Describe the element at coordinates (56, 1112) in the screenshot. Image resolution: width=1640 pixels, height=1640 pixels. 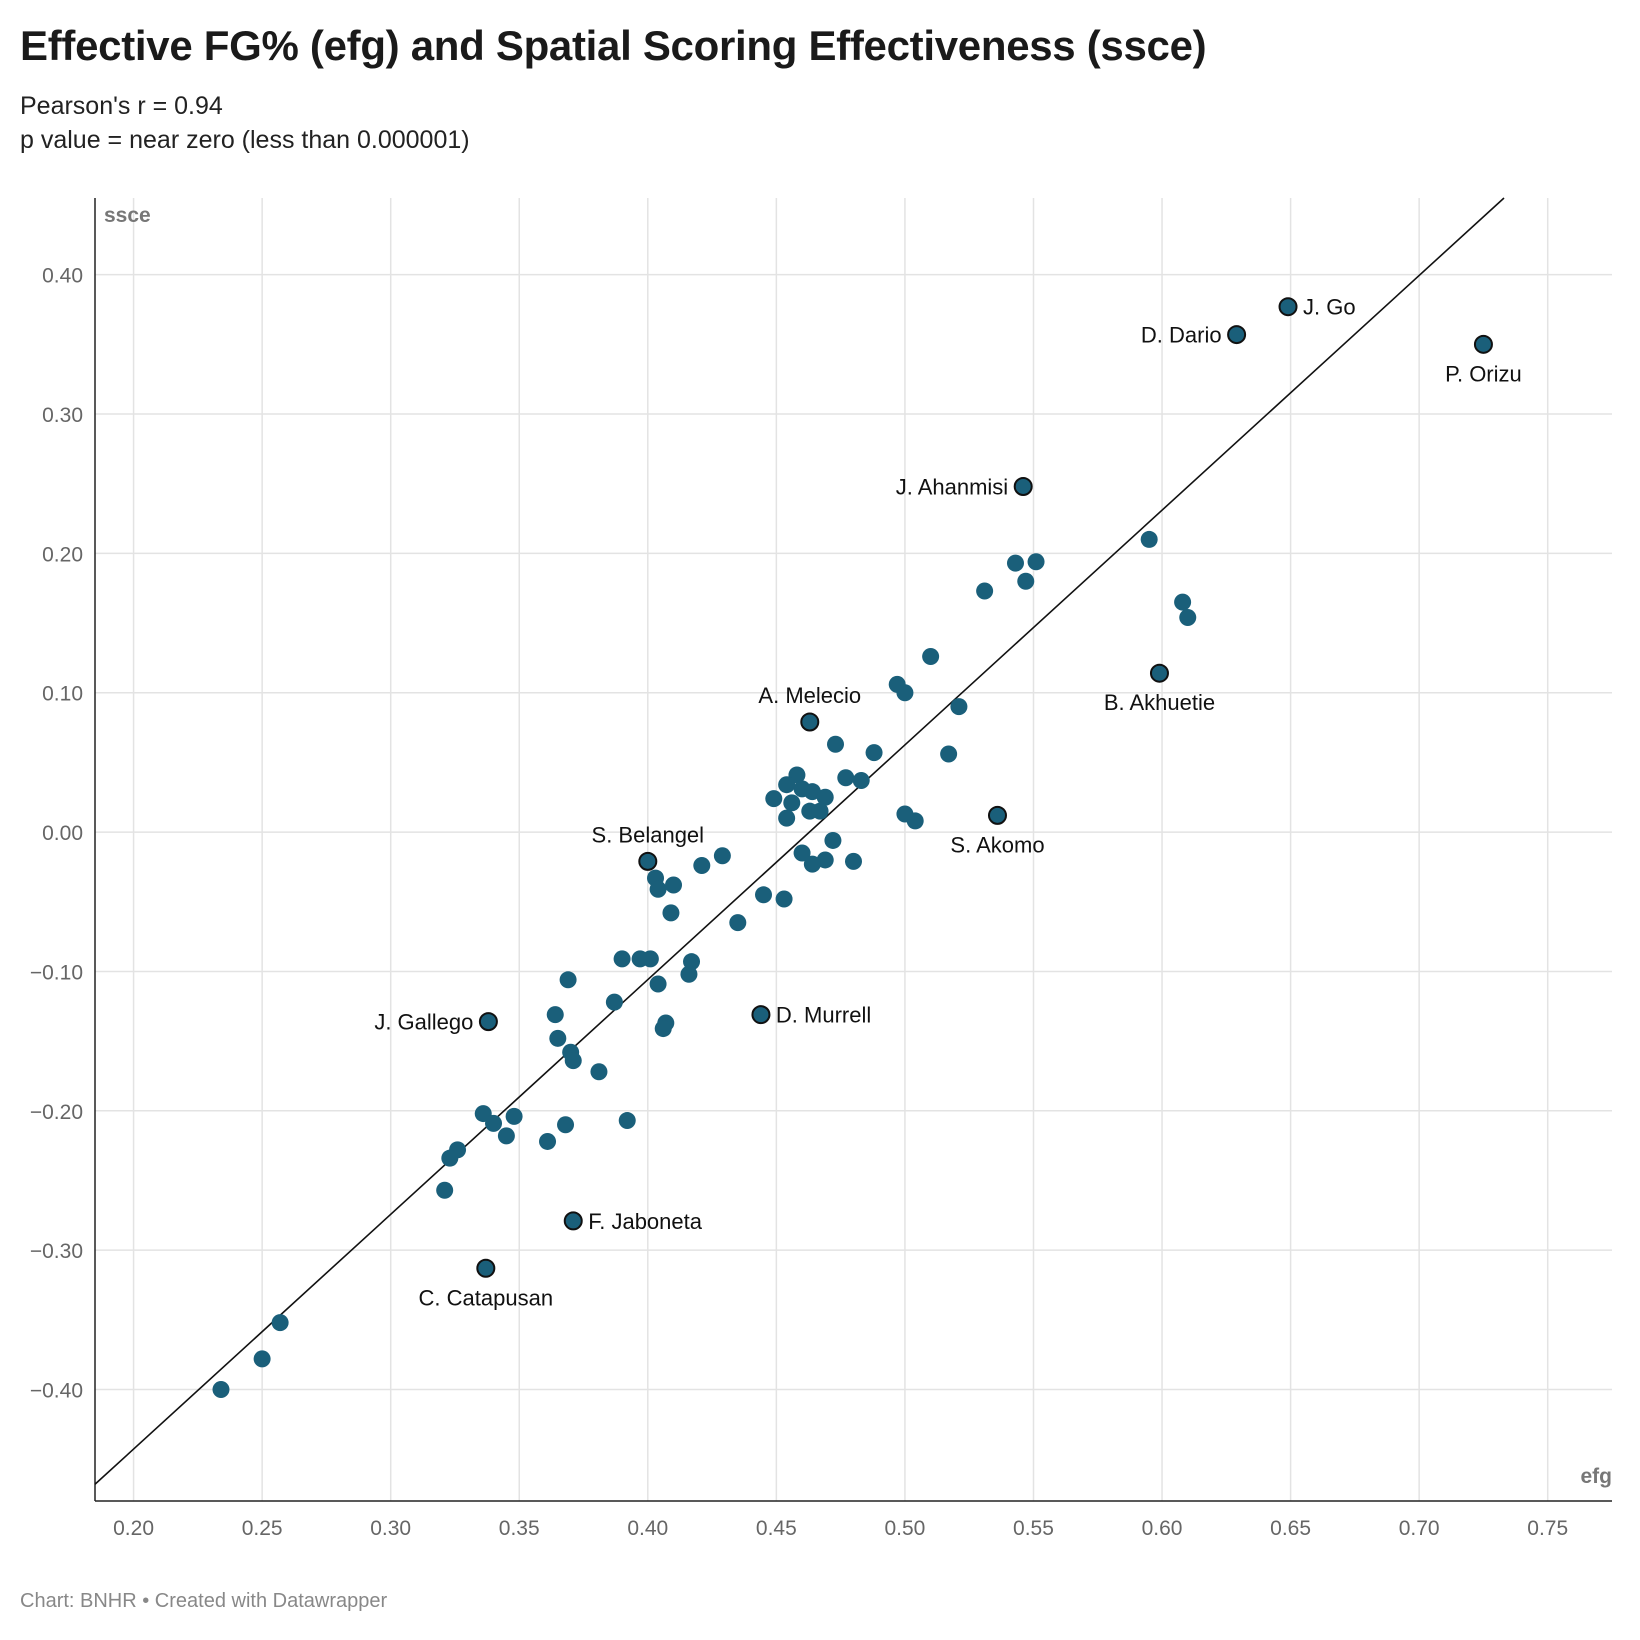
I see `y-tick-label: −0.20` at that location.